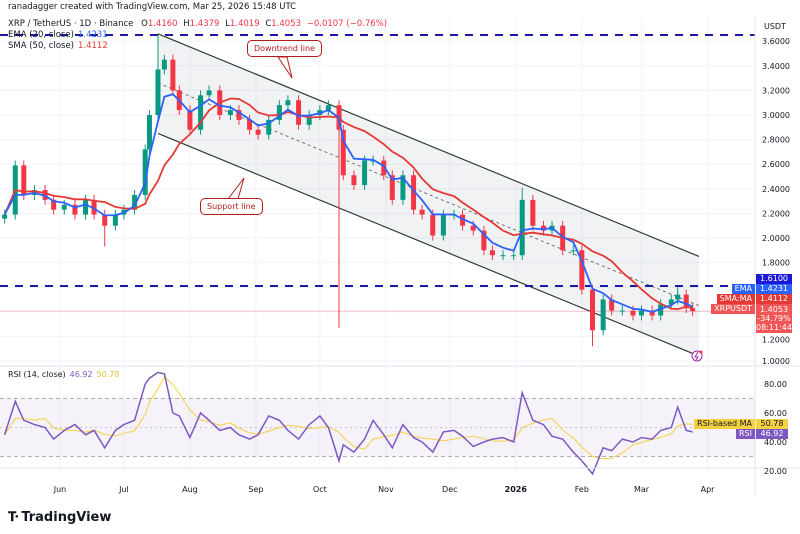  What do you see at coordinates (775, 384) in the screenshot?
I see `rsi-tick-label: 80.00` at bounding box center [775, 384].